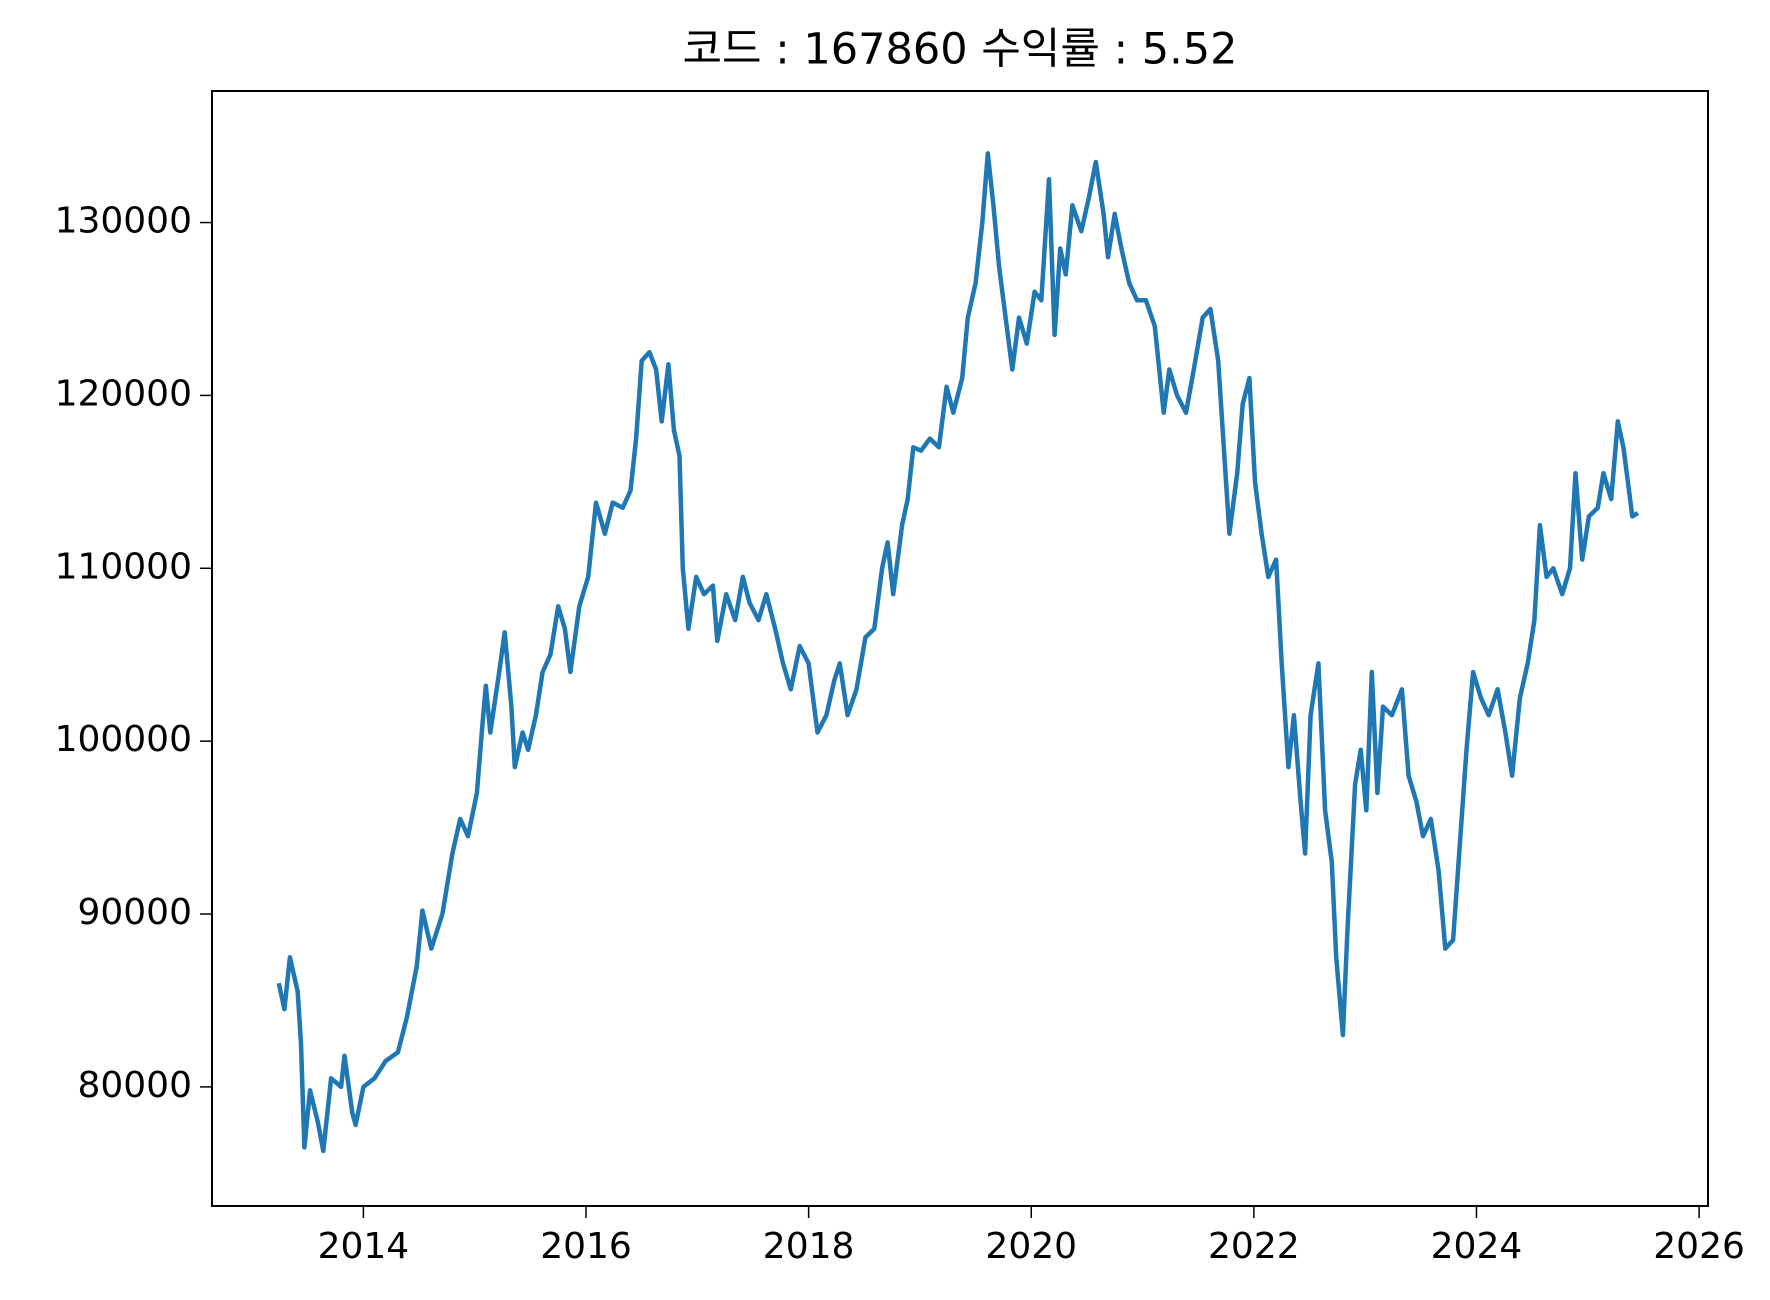  I want to click on chart-title: 코드 : 167860 수익률 : 5.52, so click(959, 50).